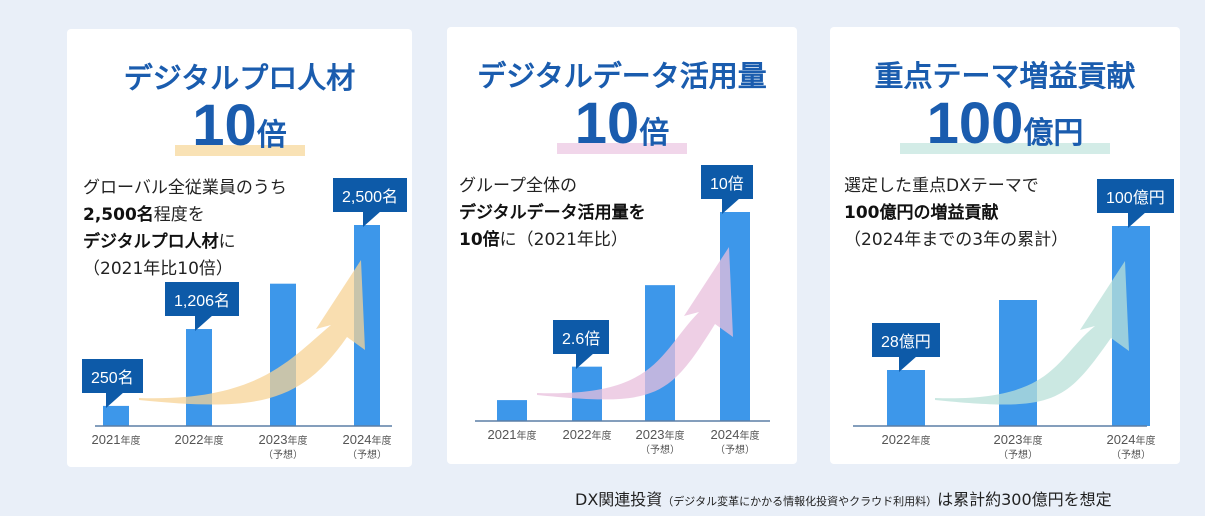  I want to click on card-title: デジタルデータ活用量, so click(622, 76).